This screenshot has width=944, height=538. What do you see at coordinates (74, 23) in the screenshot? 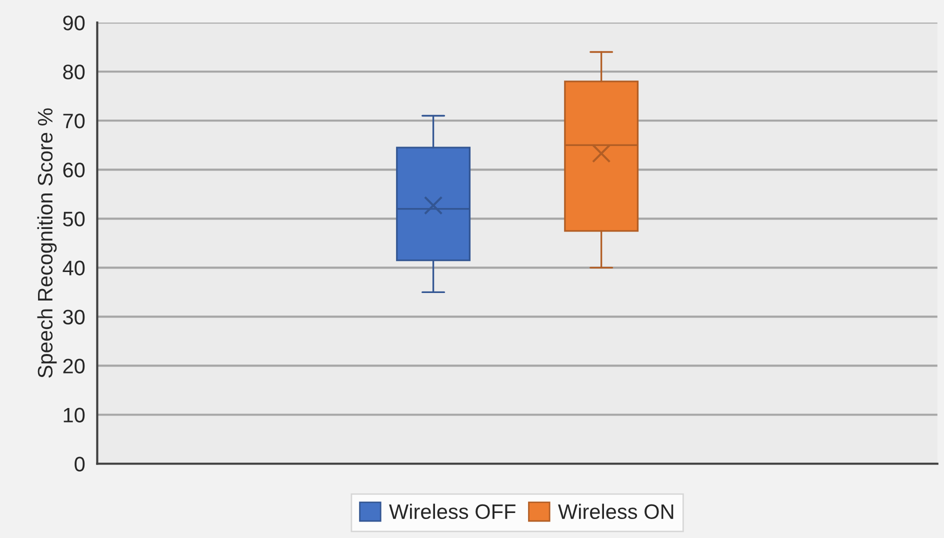
I see `y-tick-label: 90` at bounding box center [74, 23].